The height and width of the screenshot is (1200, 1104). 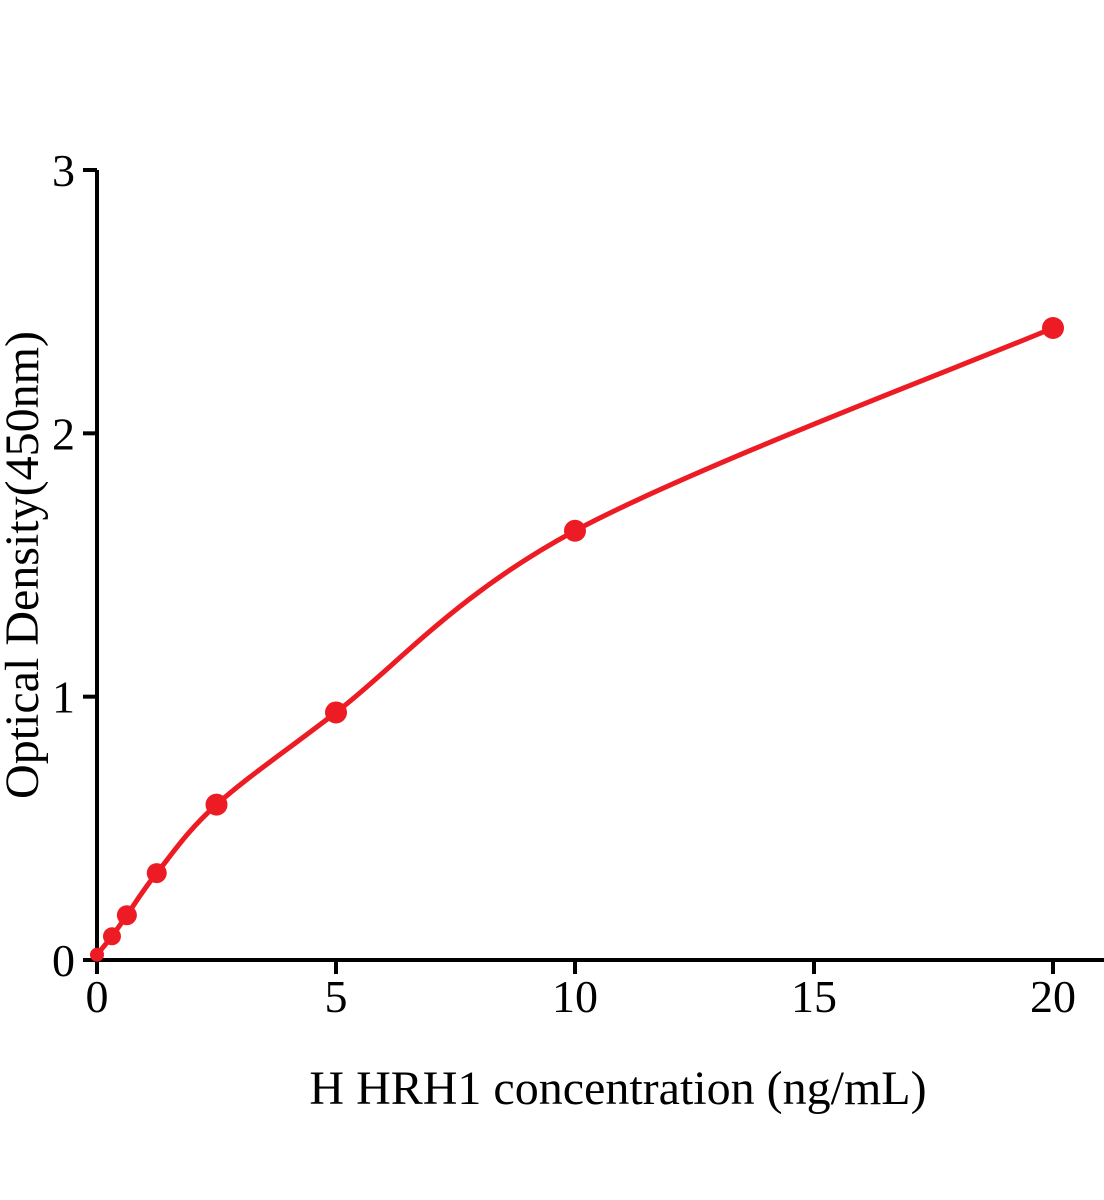 What do you see at coordinates (63, 170) in the screenshot?
I see `y-tick-label: 3` at bounding box center [63, 170].